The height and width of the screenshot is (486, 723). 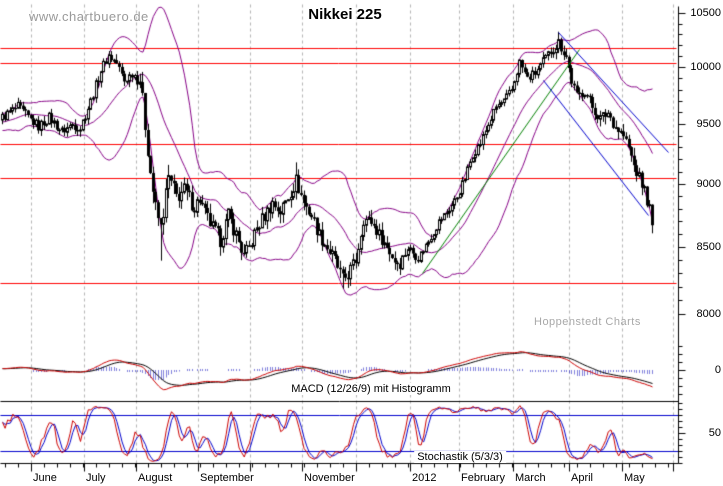 What do you see at coordinates (345, 14) in the screenshot?
I see `page-title: Nikkei 225` at bounding box center [345, 14].